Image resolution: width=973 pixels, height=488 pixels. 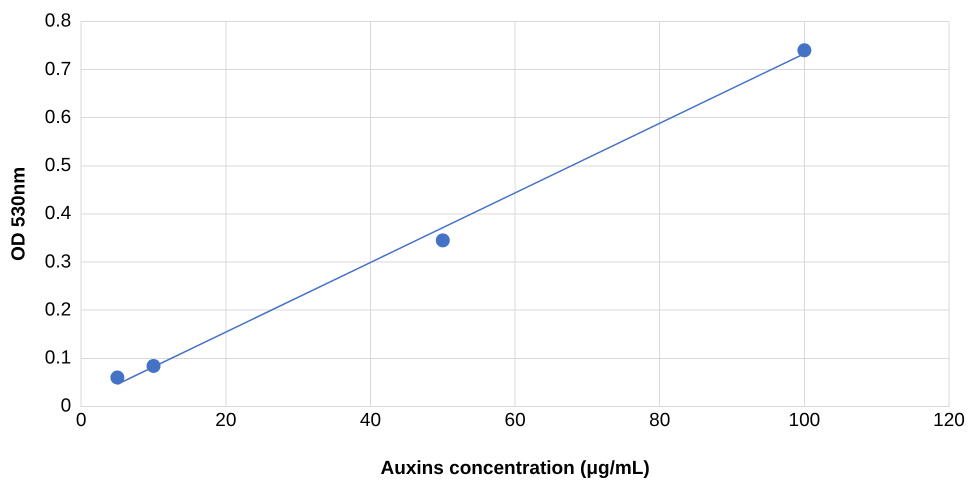 What do you see at coordinates (58, 309) in the screenshot?
I see `y-tick-label: 0.2` at bounding box center [58, 309].